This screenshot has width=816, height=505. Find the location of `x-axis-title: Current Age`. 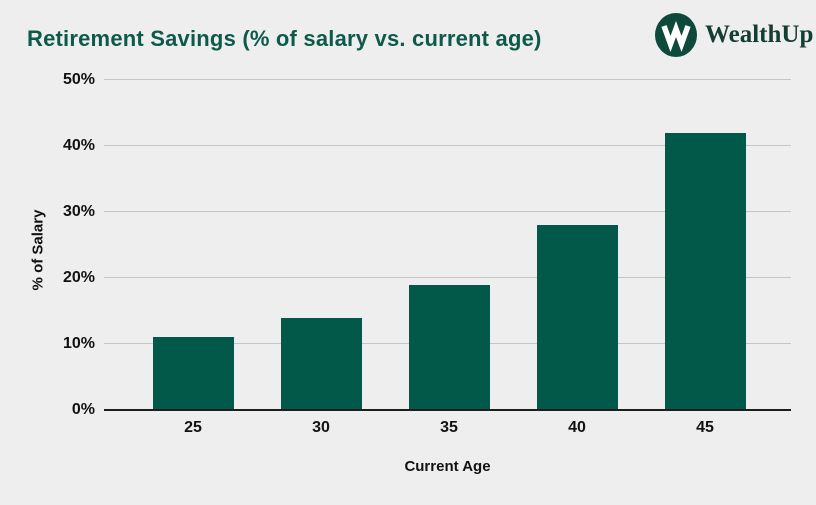

x-axis-title: Current Age is located at coordinates (447, 466).